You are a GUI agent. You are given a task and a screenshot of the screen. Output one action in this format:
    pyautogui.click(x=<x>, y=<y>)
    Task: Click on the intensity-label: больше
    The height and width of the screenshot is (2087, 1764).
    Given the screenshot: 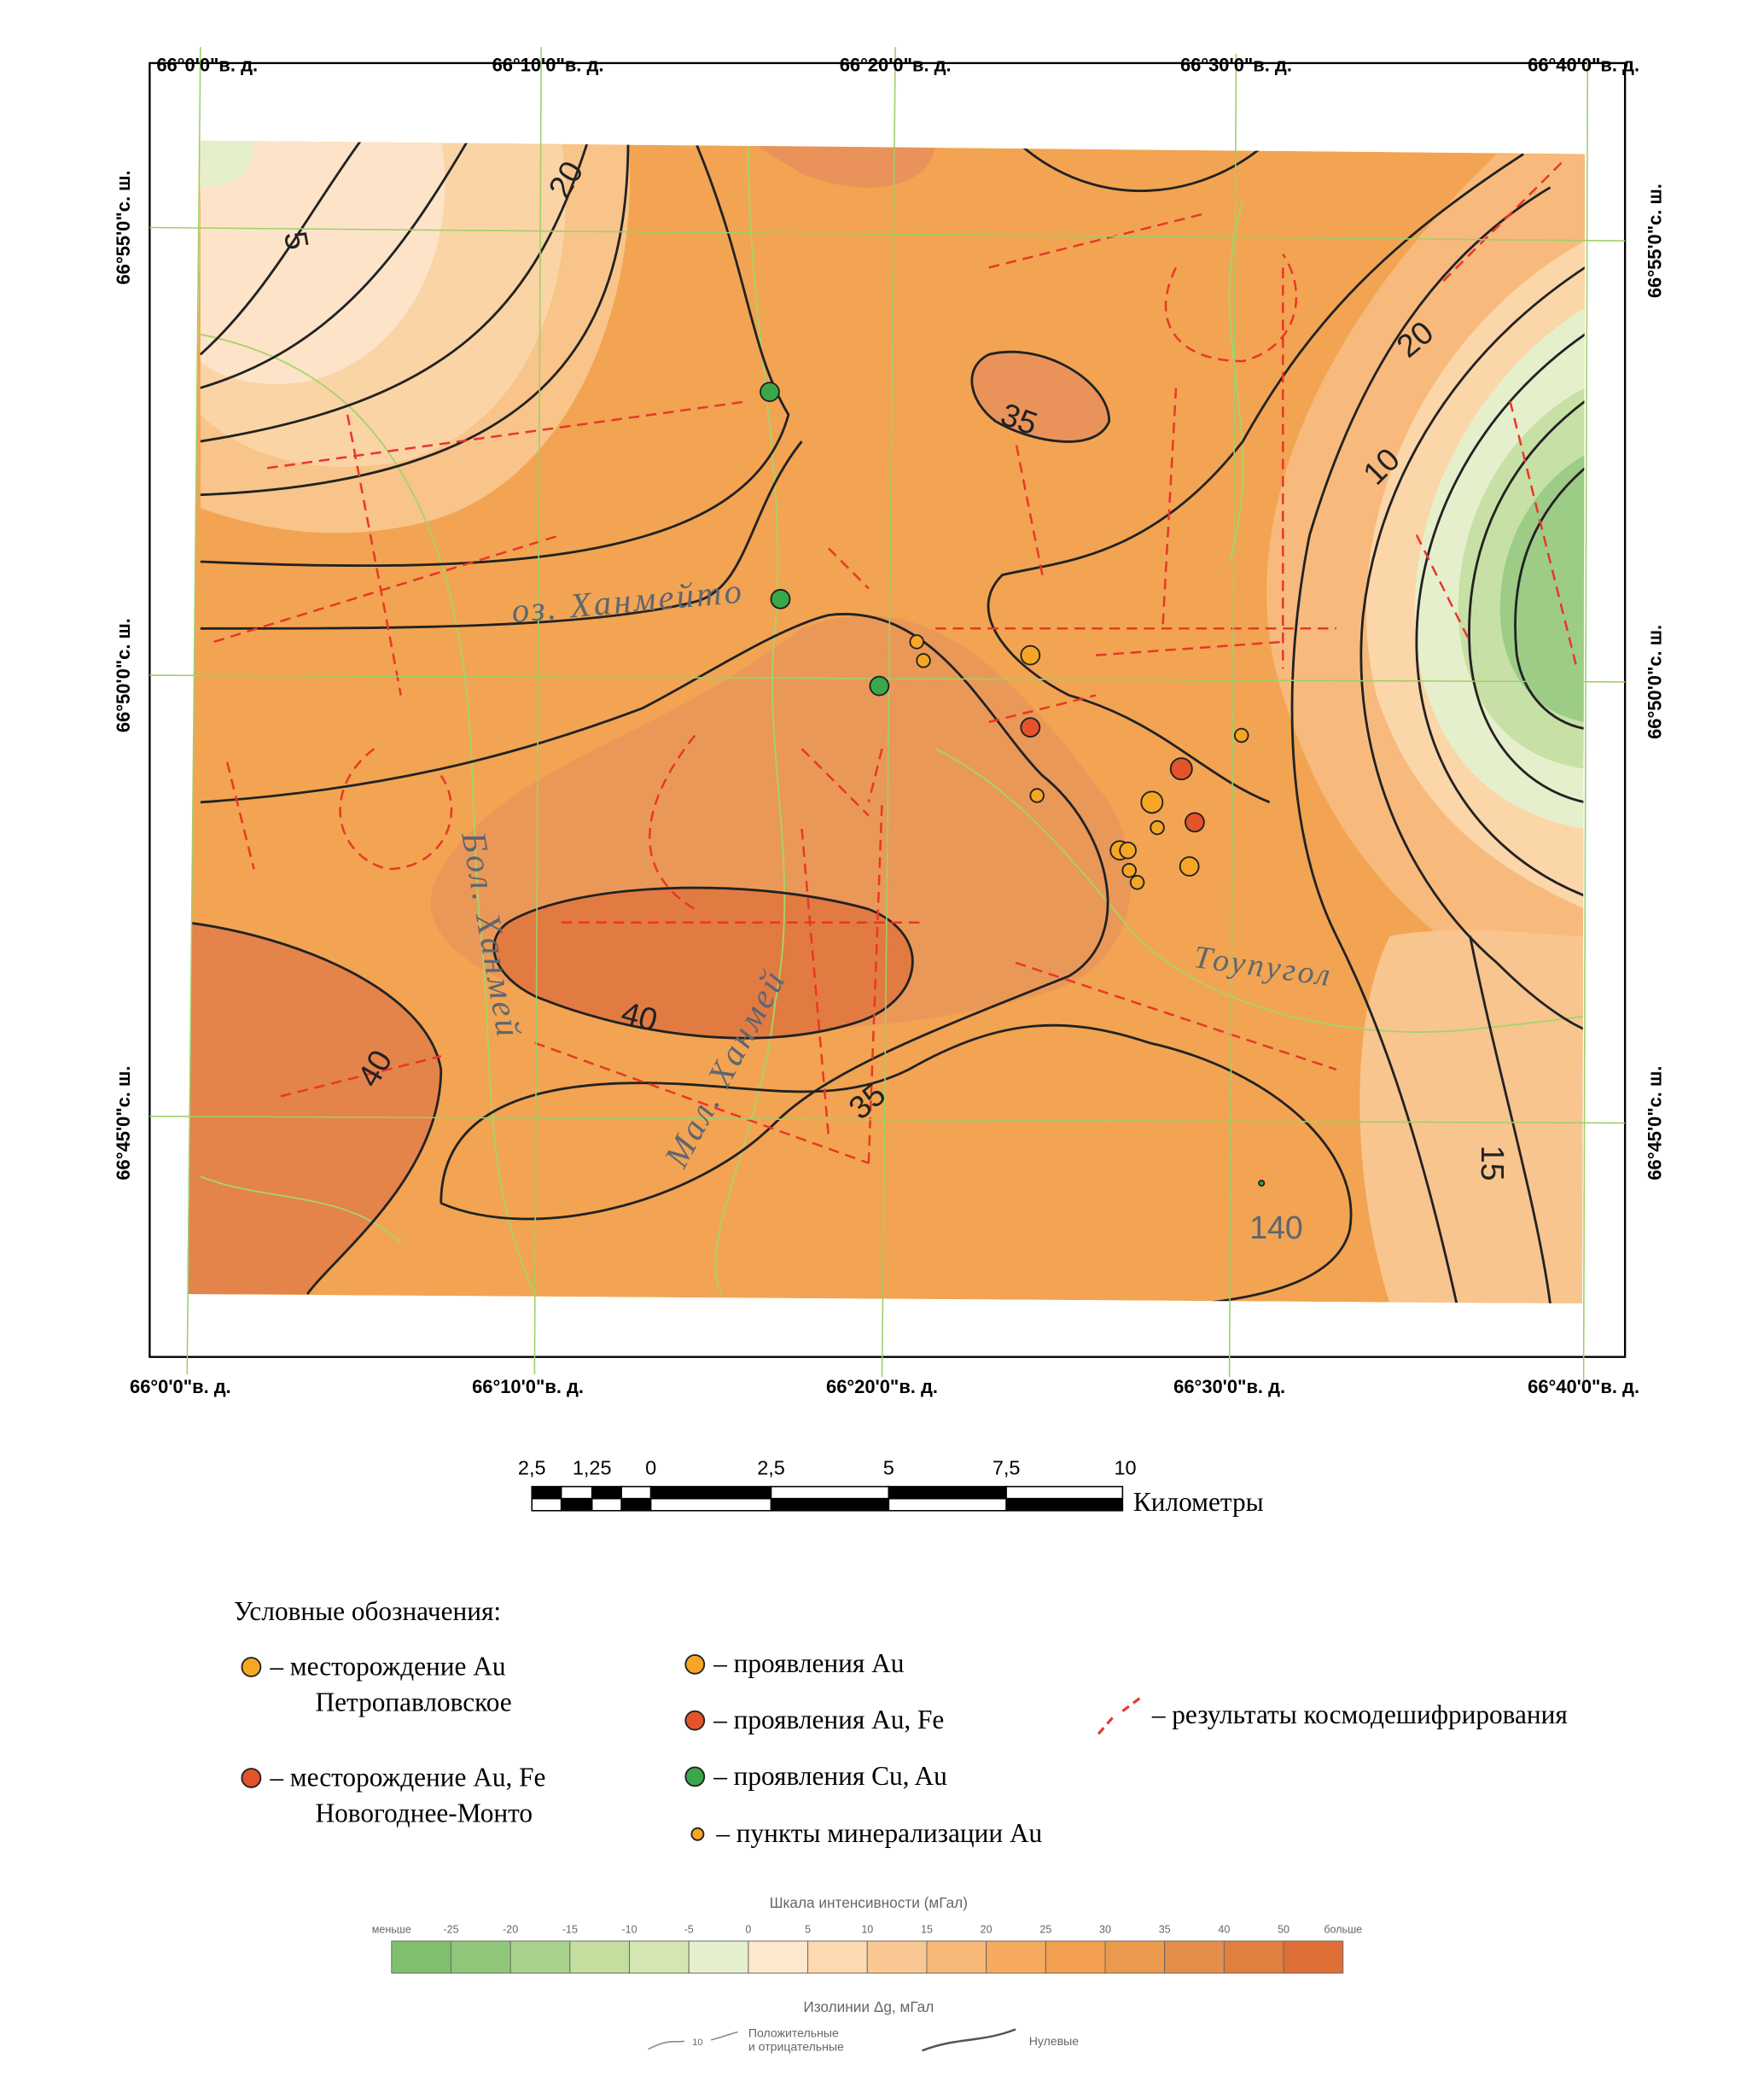 What is the action you would take?
    pyautogui.click(x=1343, y=1930)
    